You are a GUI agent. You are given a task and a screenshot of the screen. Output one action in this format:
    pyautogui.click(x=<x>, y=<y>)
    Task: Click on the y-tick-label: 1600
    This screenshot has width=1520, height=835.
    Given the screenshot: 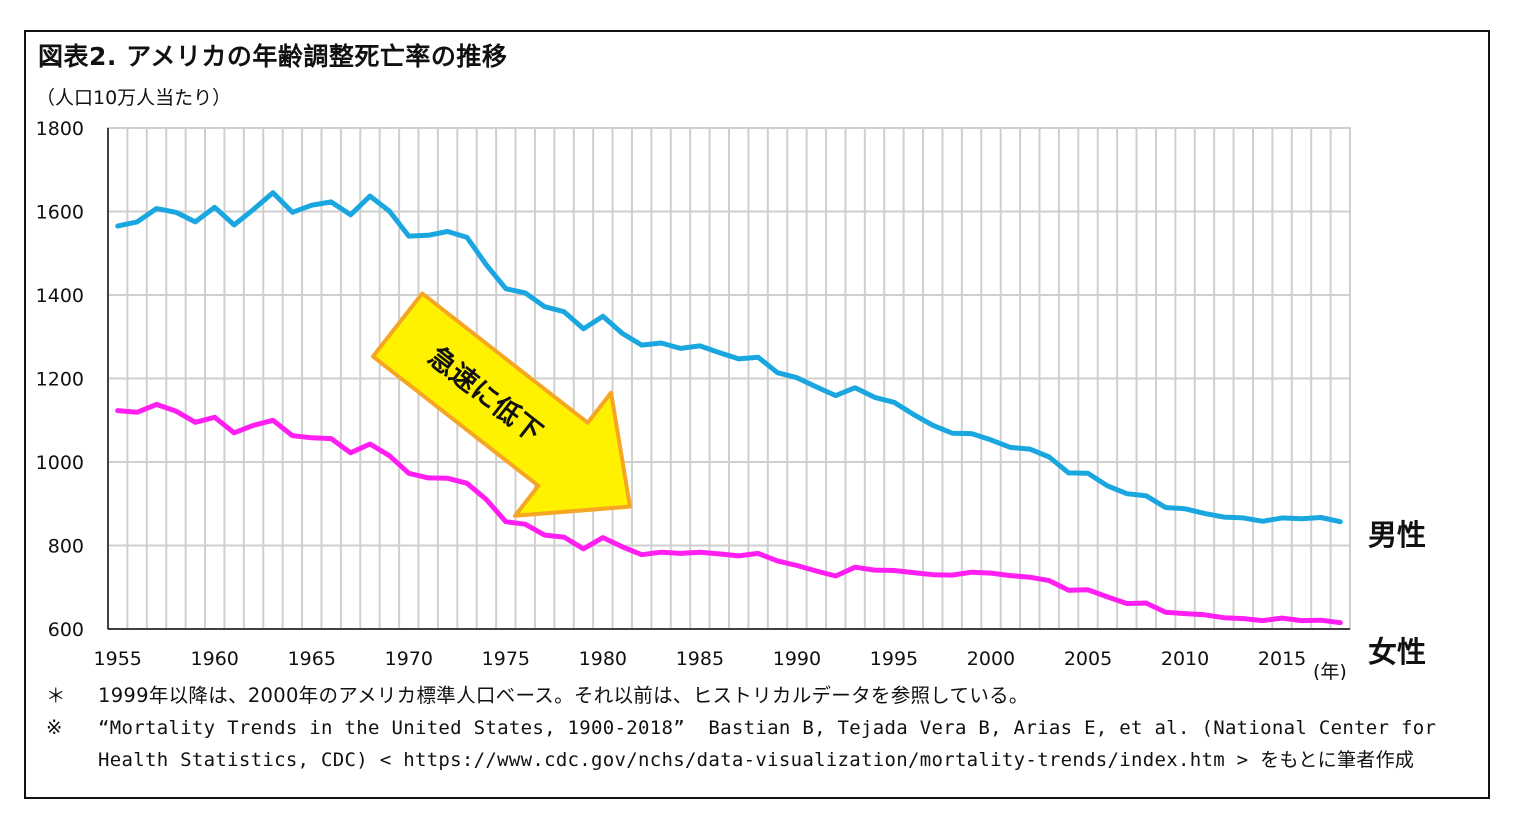 What is the action you would take?
    pyautogui.click(x=60, y=213)
    